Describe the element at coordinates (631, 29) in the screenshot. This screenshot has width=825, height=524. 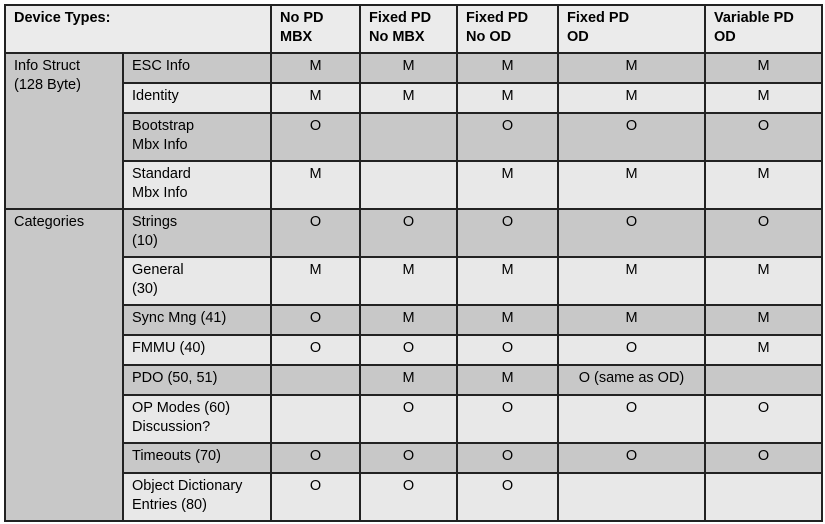
I see `header-column: Fixed PD OD` at that location.